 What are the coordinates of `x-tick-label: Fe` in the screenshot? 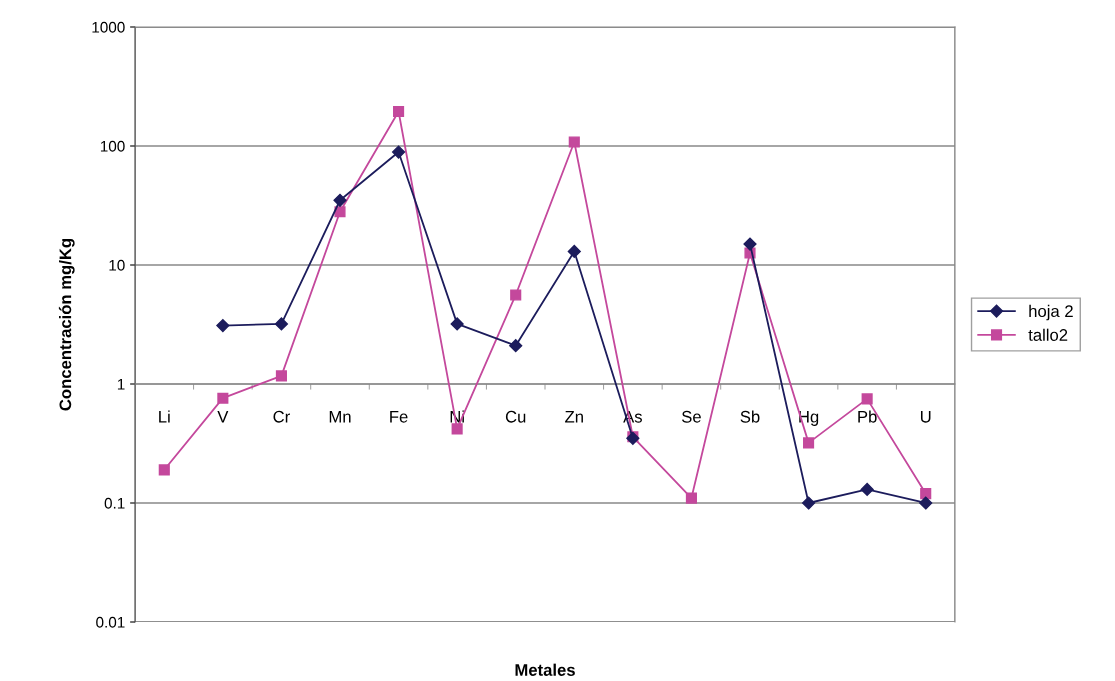 It's located at (399, 417).